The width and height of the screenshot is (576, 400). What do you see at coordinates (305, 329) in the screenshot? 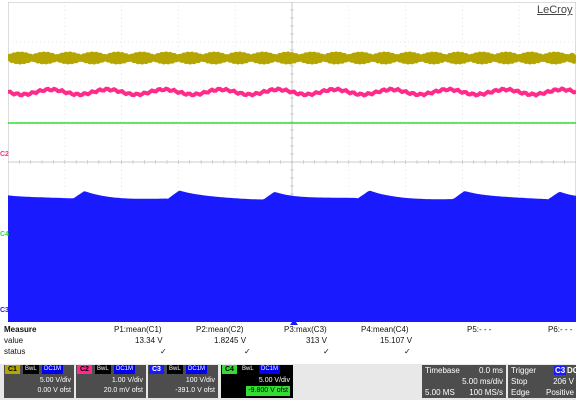
I see `param-name-p3: P3:max(C3)` at bounding box center [305, 329].